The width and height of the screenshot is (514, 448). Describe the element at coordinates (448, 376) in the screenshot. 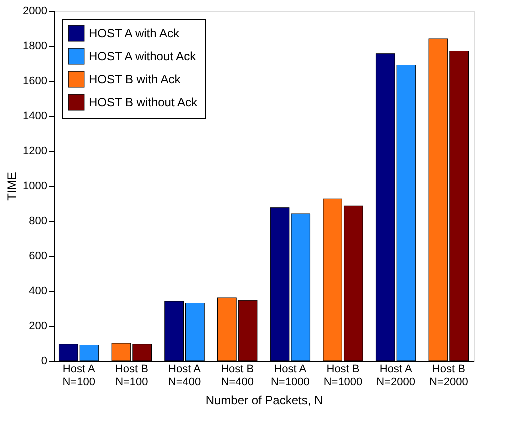

I see `x-tick-label: Host B N=2000` at that location.